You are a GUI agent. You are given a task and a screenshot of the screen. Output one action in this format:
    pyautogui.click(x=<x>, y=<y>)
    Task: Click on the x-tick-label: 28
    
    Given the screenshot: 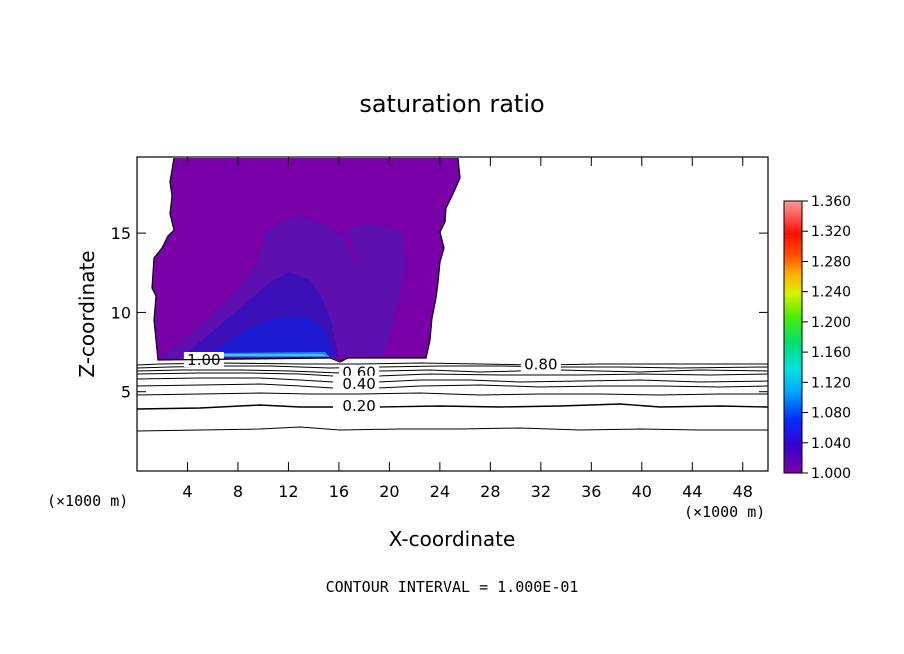 What is the action you would take?
    pyautogui.click(x=490, y=491)
    